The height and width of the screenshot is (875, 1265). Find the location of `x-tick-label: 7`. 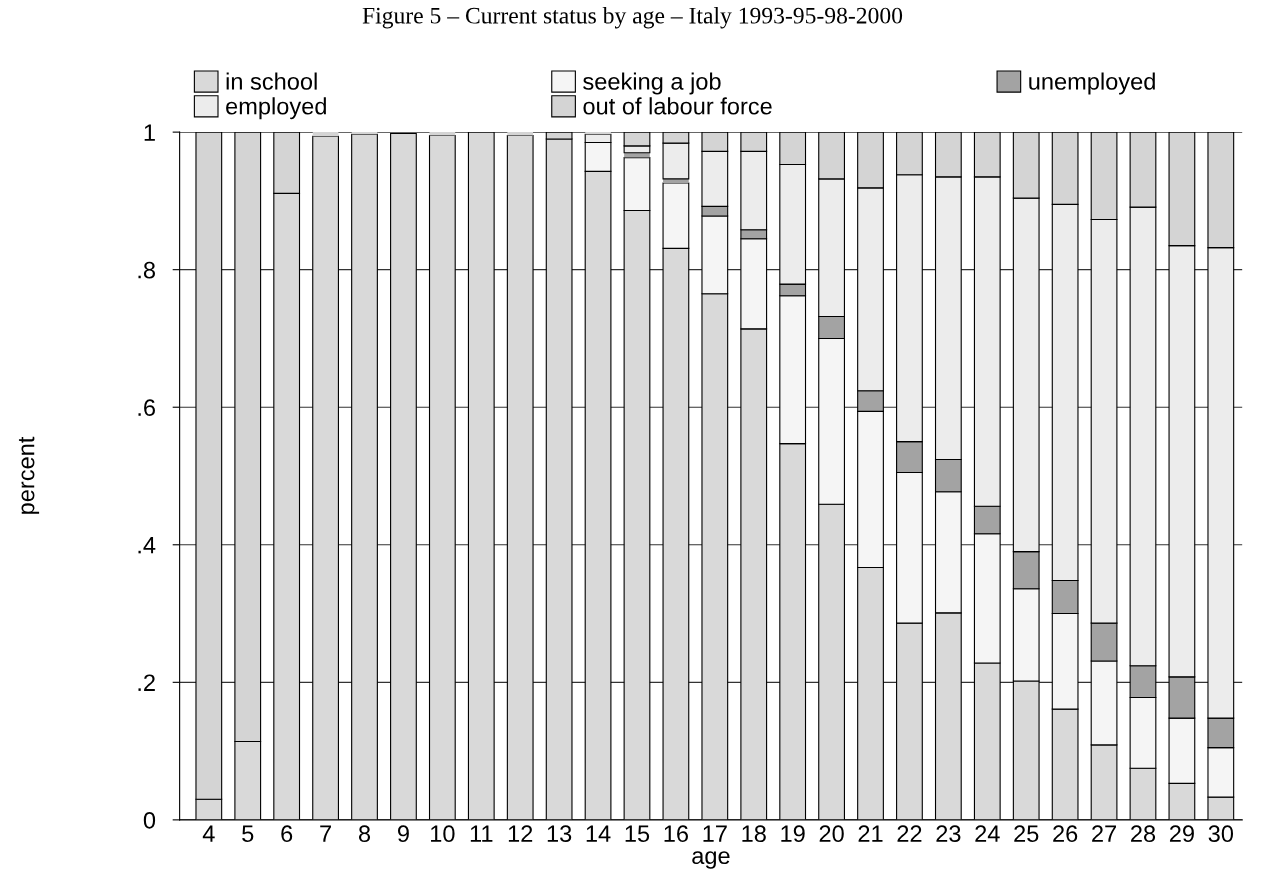

x-tick-label: 7 is located at coordinates (325, 833).